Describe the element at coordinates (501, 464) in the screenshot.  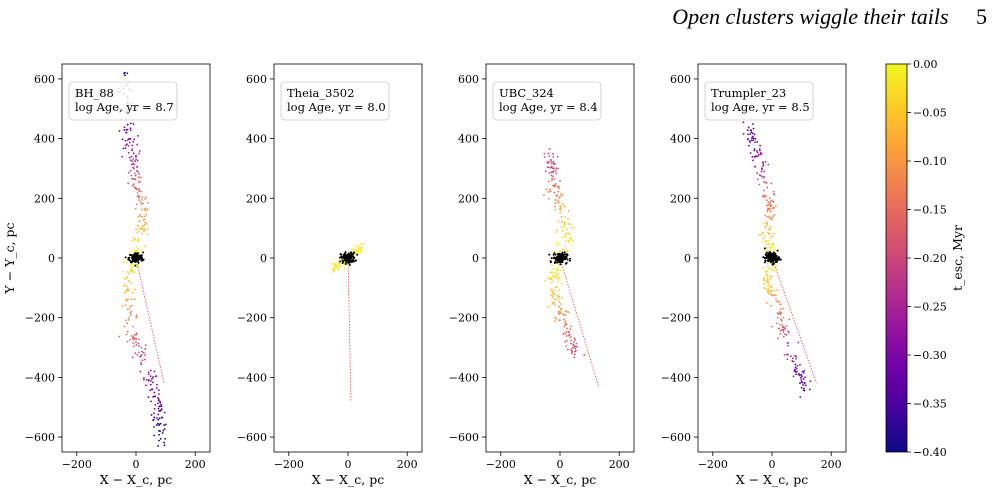
I see `x-tick-label: −200` at that location.